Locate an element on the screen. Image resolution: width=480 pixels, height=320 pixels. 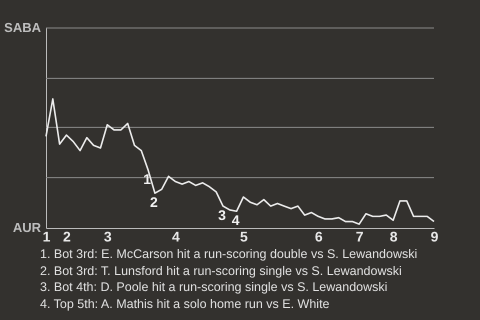
text: 2. Bot 3rd: T. Lunsford hit a run-scoring single vs S. Lewandowski is located at coordinates (221, 270).